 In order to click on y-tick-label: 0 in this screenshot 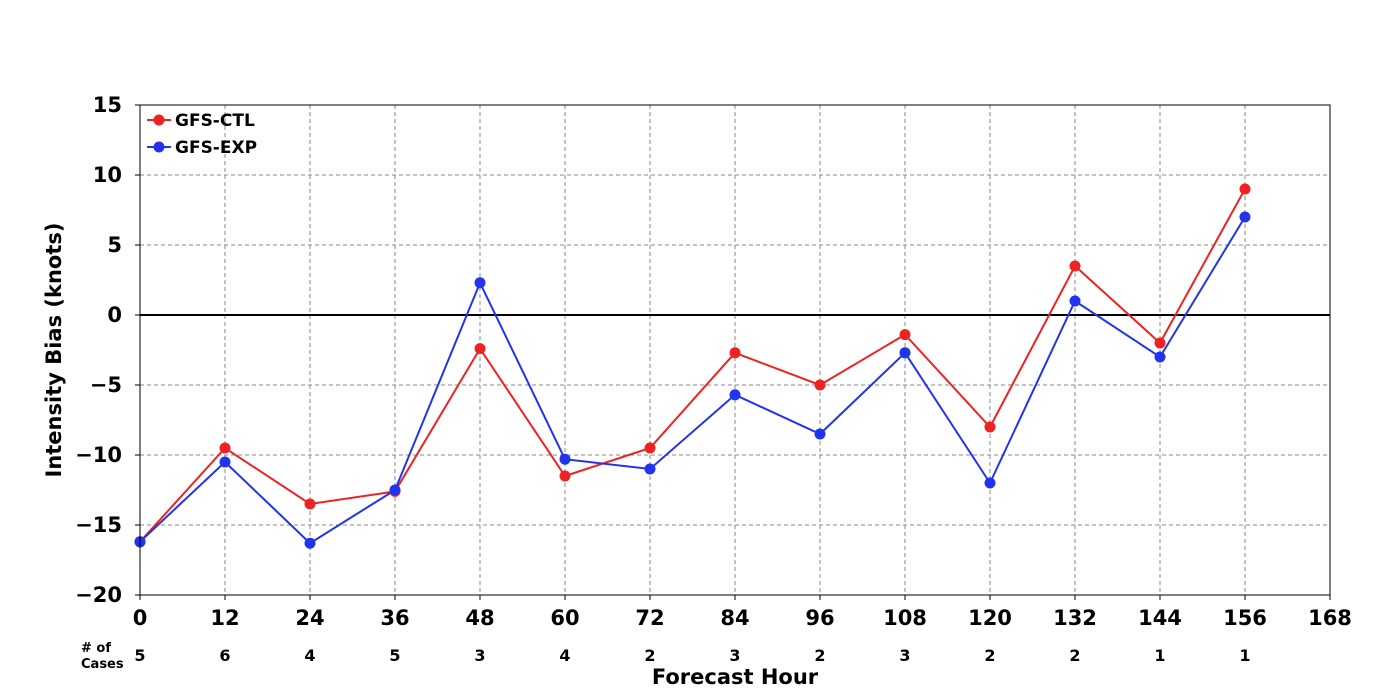, I will do `click(114, 315)`.